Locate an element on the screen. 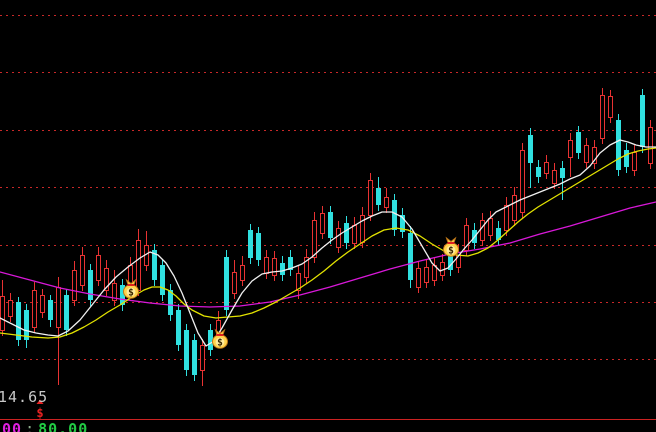 This screenshot has height=432, width=656. footer-value-right: 80.00 is located at coordinates (63, 426).